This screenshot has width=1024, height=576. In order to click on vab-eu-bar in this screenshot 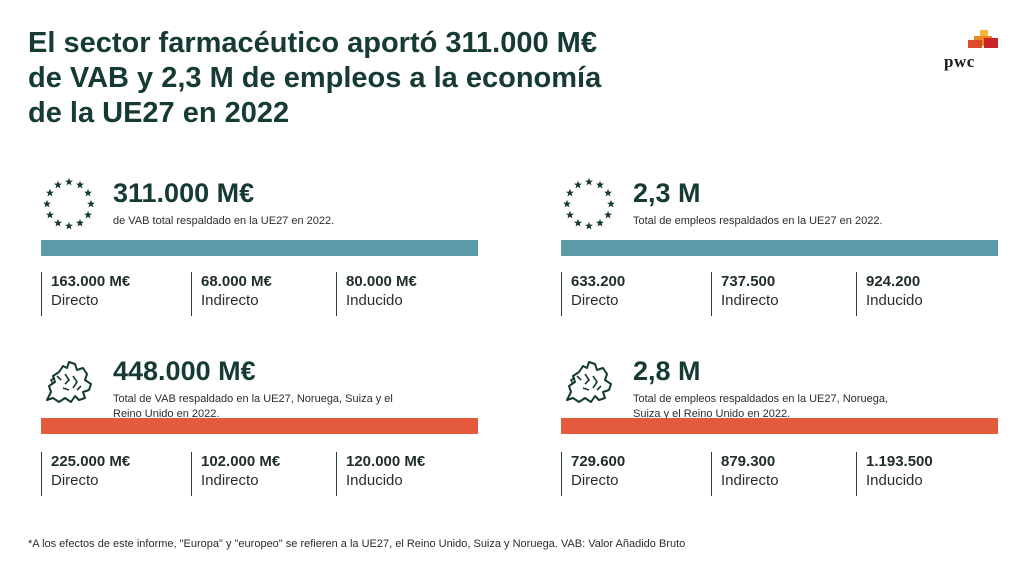, I will do `click(259, 248)`.